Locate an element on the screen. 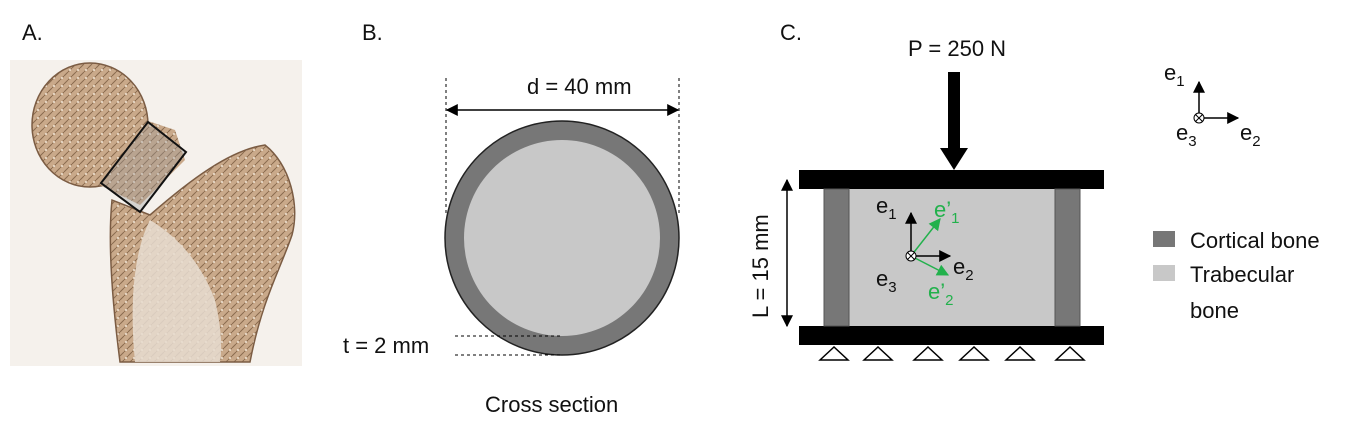  cortical-wall-left is located at coordinates (836, 257).